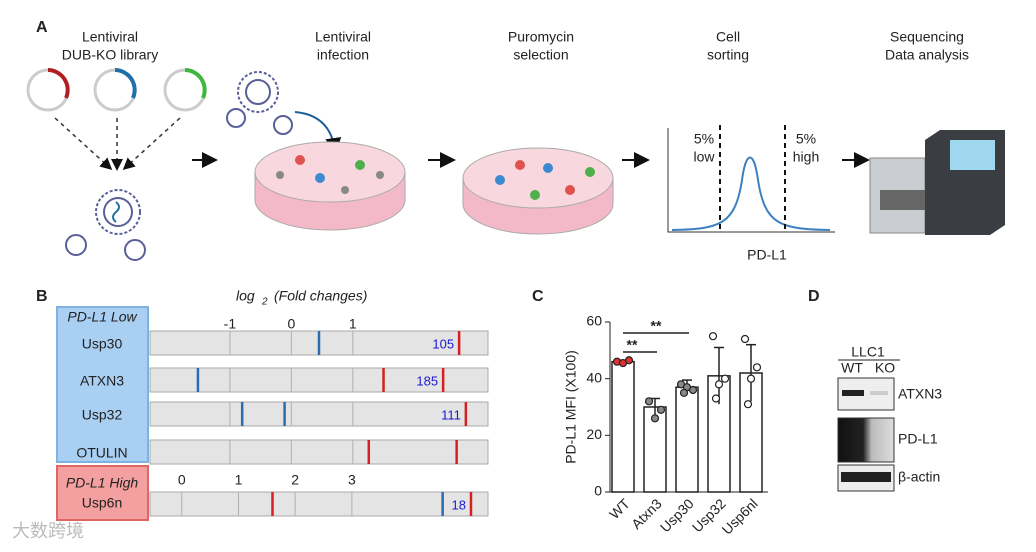  I want to click on step-title: infection, so click(343, 55).